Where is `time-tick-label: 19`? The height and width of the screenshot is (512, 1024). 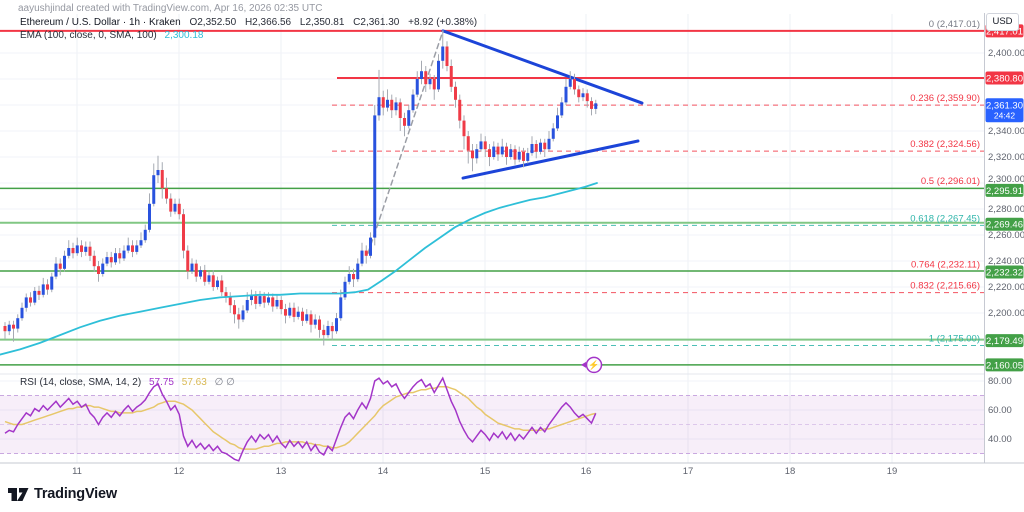 time-tick-label: 19 is located at coordinates (892, 471).